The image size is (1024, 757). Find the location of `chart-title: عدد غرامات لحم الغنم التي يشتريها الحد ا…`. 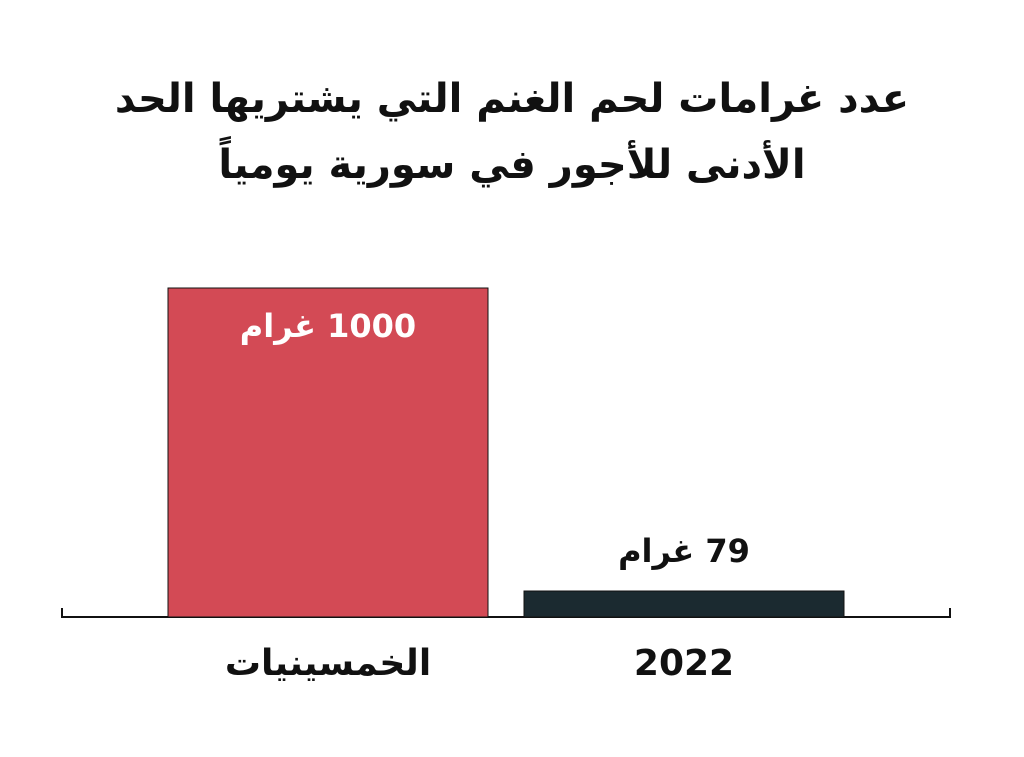

chart-title: عدد غرامات لحم الغنم التي يشتريها الحد ا… is located at coordinates (512, 132).